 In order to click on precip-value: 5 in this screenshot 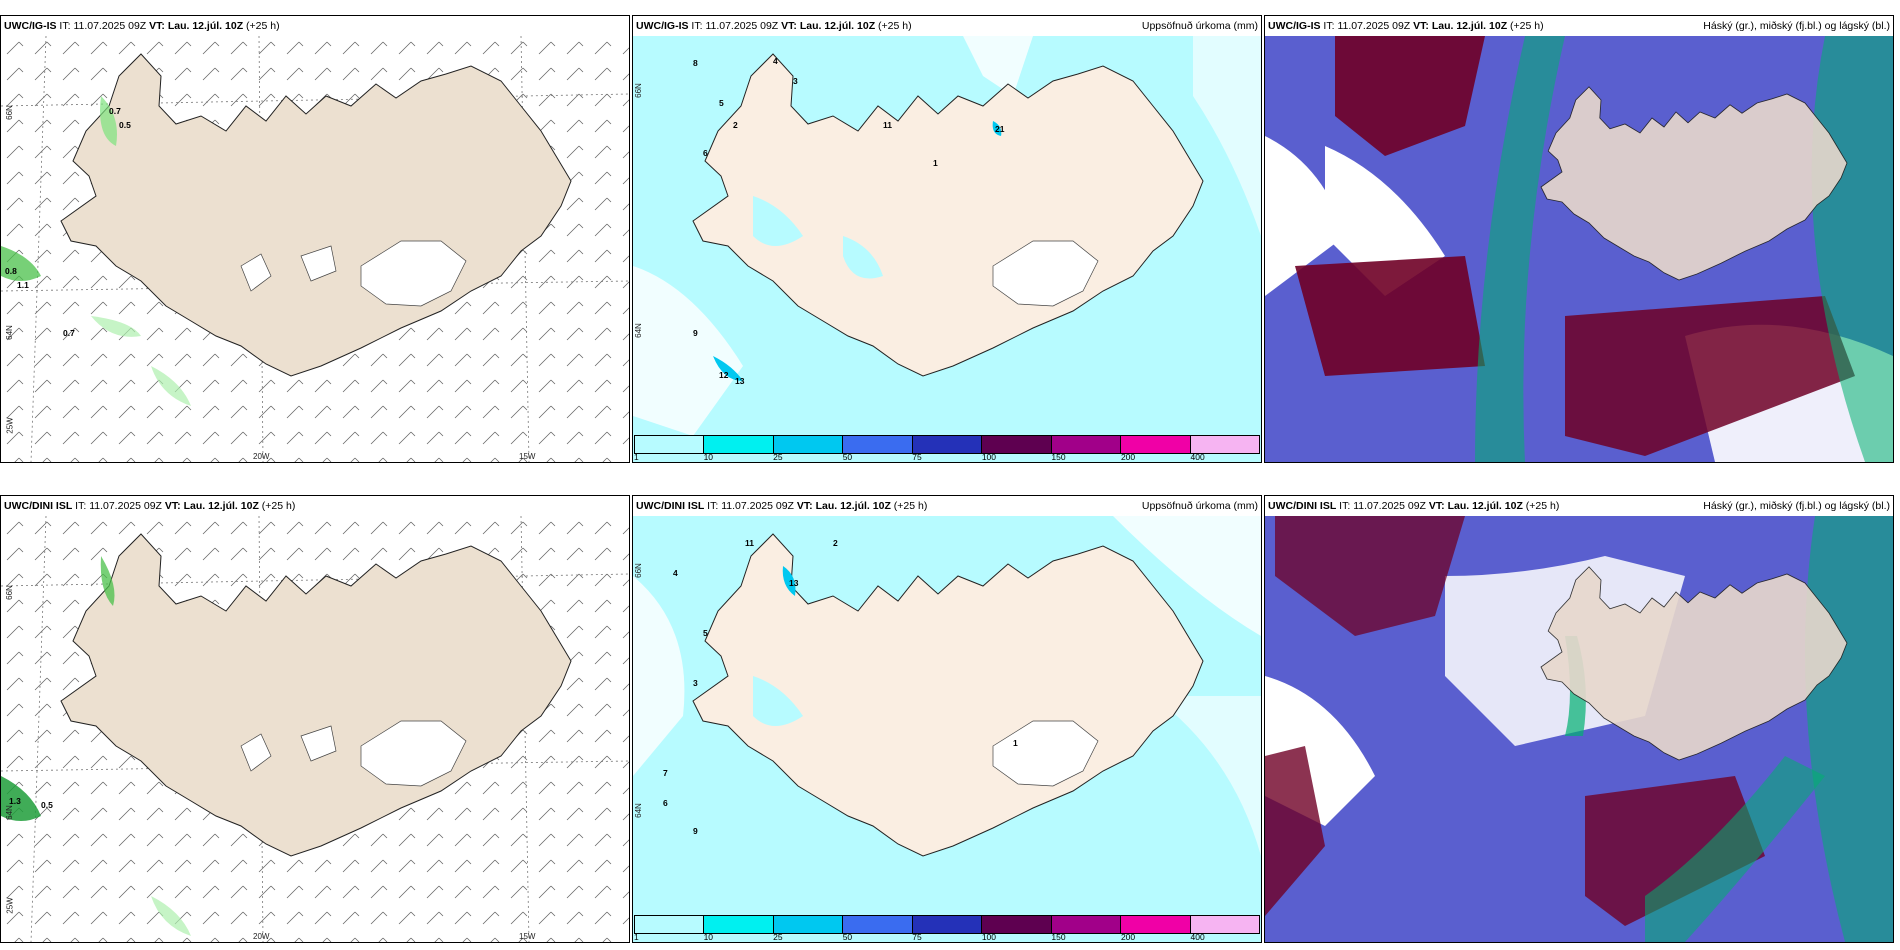, I will do `click(721, 103)`.